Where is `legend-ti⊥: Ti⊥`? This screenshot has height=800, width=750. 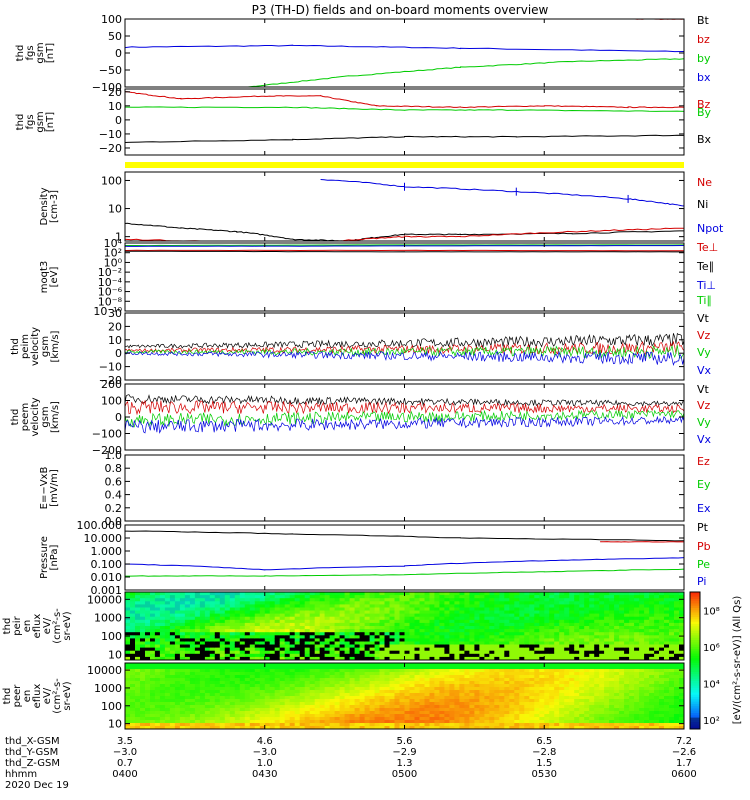 legend-ti⊥: Ti⊥ is located at coordinates (706, 285).